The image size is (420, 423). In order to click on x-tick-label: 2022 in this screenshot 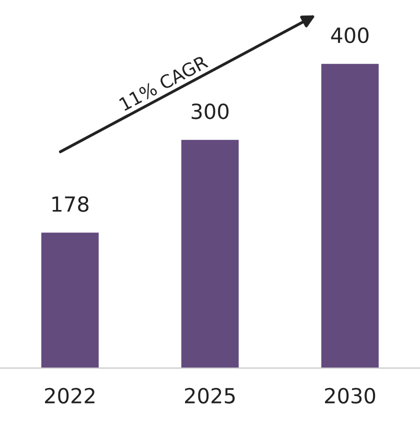, I will do `click(69, 396)`.